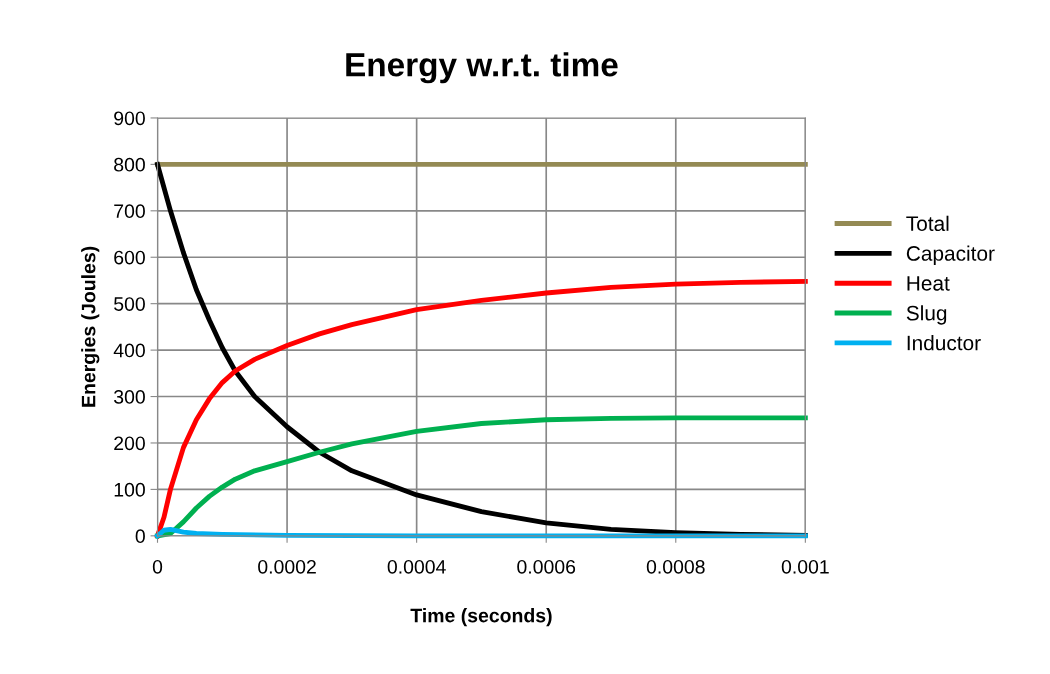 The height and width of the screenshot is (674, 1050). Describe the element at coordinates (546, 566) in the screenshot. I see `x-tick-label: 0.0006` at that location.